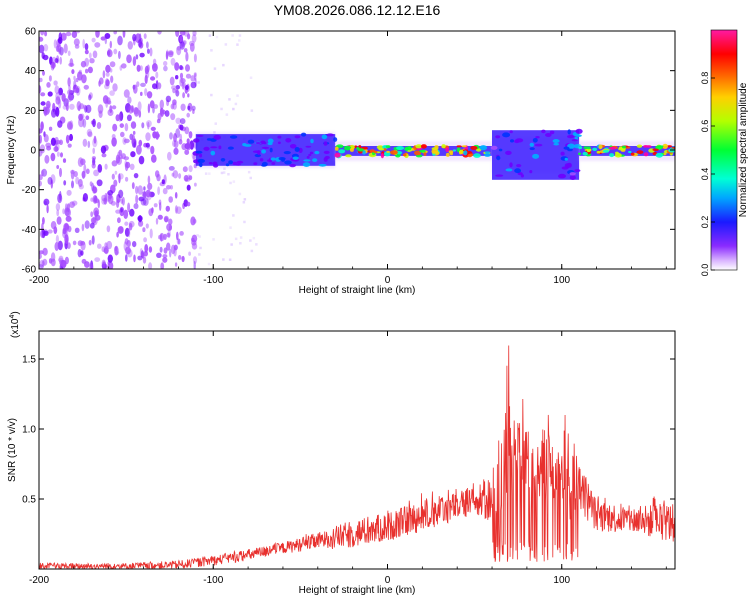 The height and width of the screenshot is (600, 750). I want to click on colorbar-gradient, so click(724, 150).